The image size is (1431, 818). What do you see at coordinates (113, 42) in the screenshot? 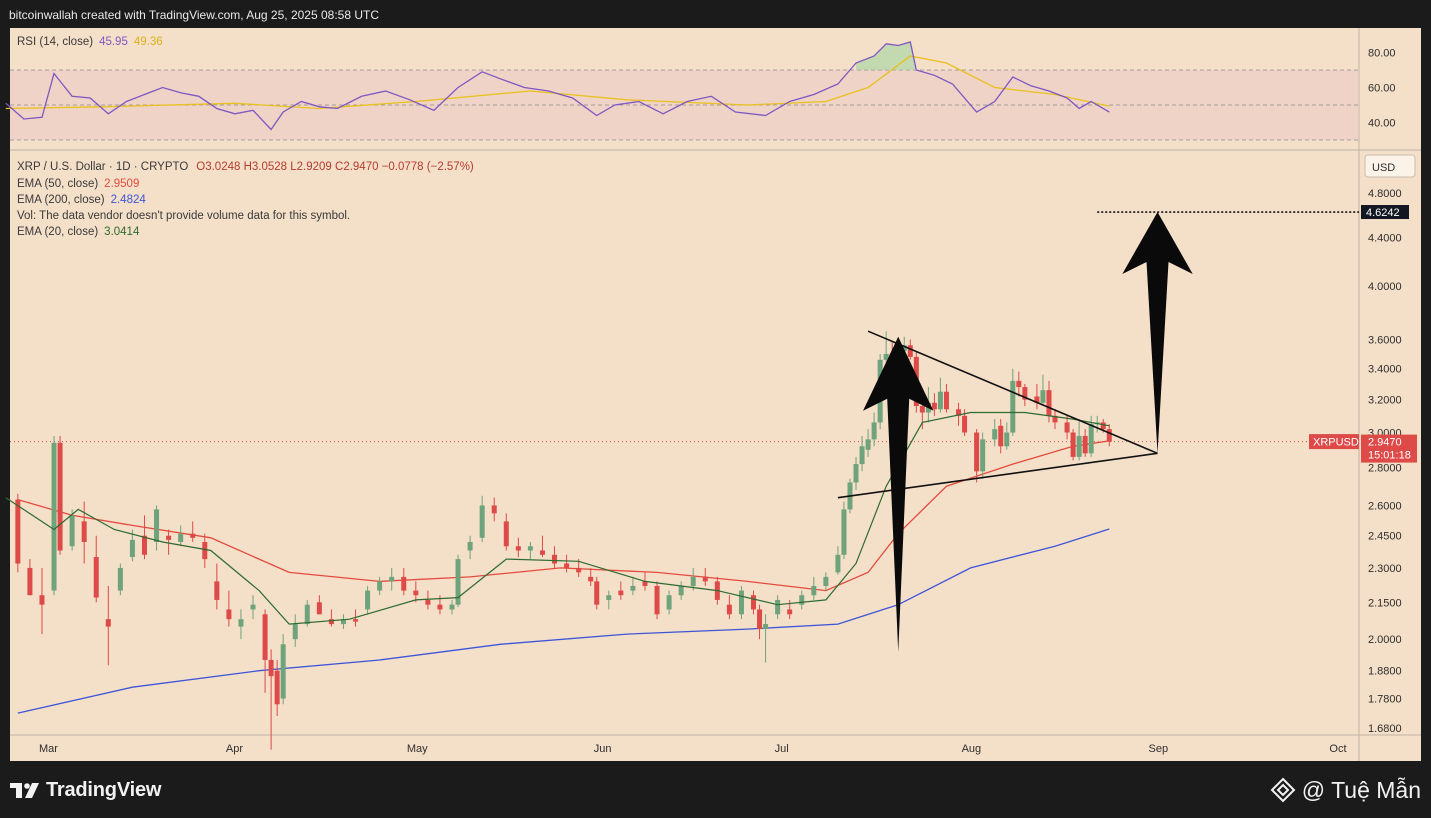
I see `rsi-value: 45.95` at bounding box center [113, 42].